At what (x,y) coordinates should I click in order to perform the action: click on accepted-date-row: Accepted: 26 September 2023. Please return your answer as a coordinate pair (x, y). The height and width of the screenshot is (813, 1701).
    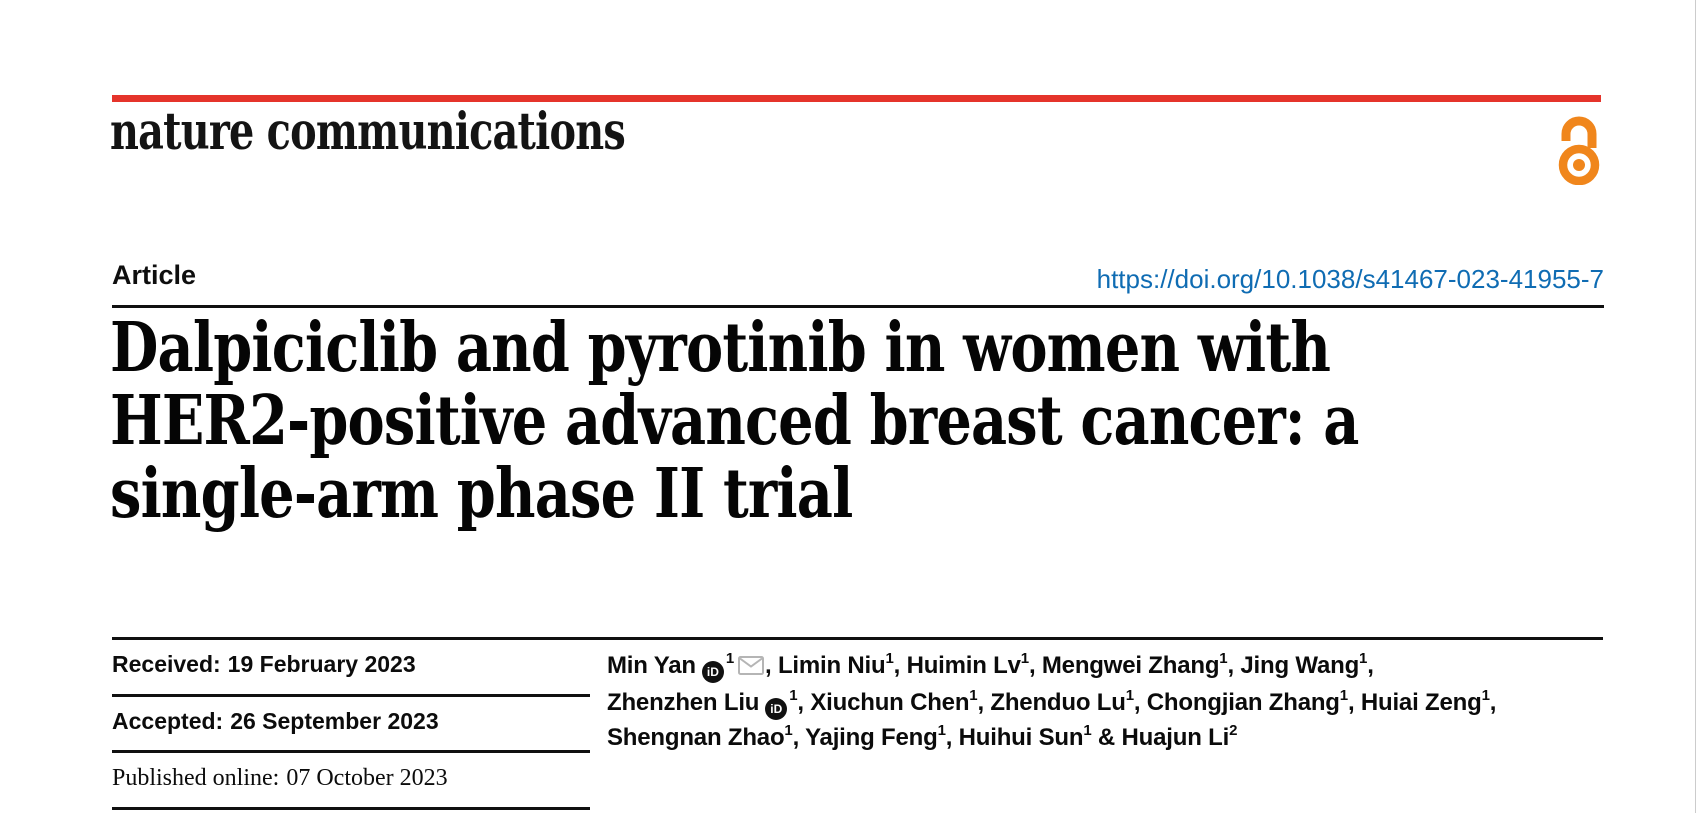
    Looking at the image, I should click on (275, 721).